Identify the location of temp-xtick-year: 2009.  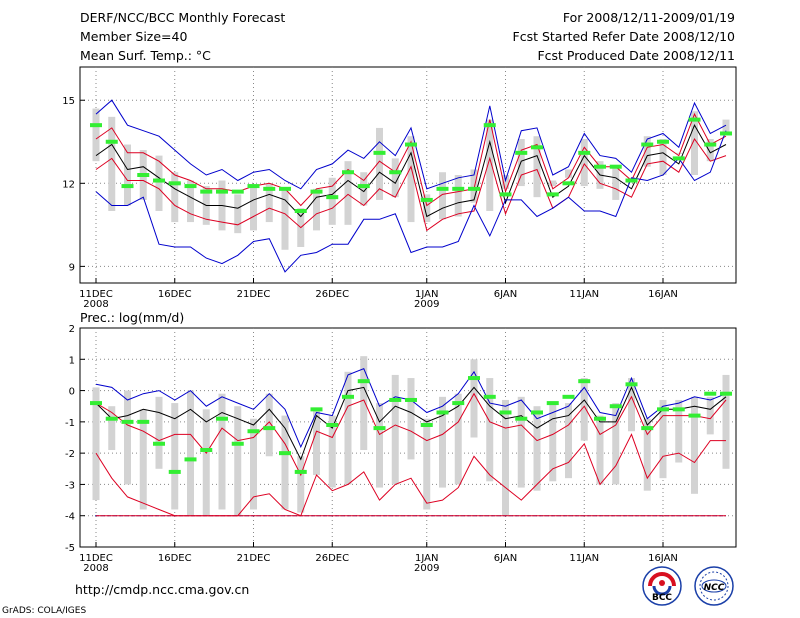
(426, 304).